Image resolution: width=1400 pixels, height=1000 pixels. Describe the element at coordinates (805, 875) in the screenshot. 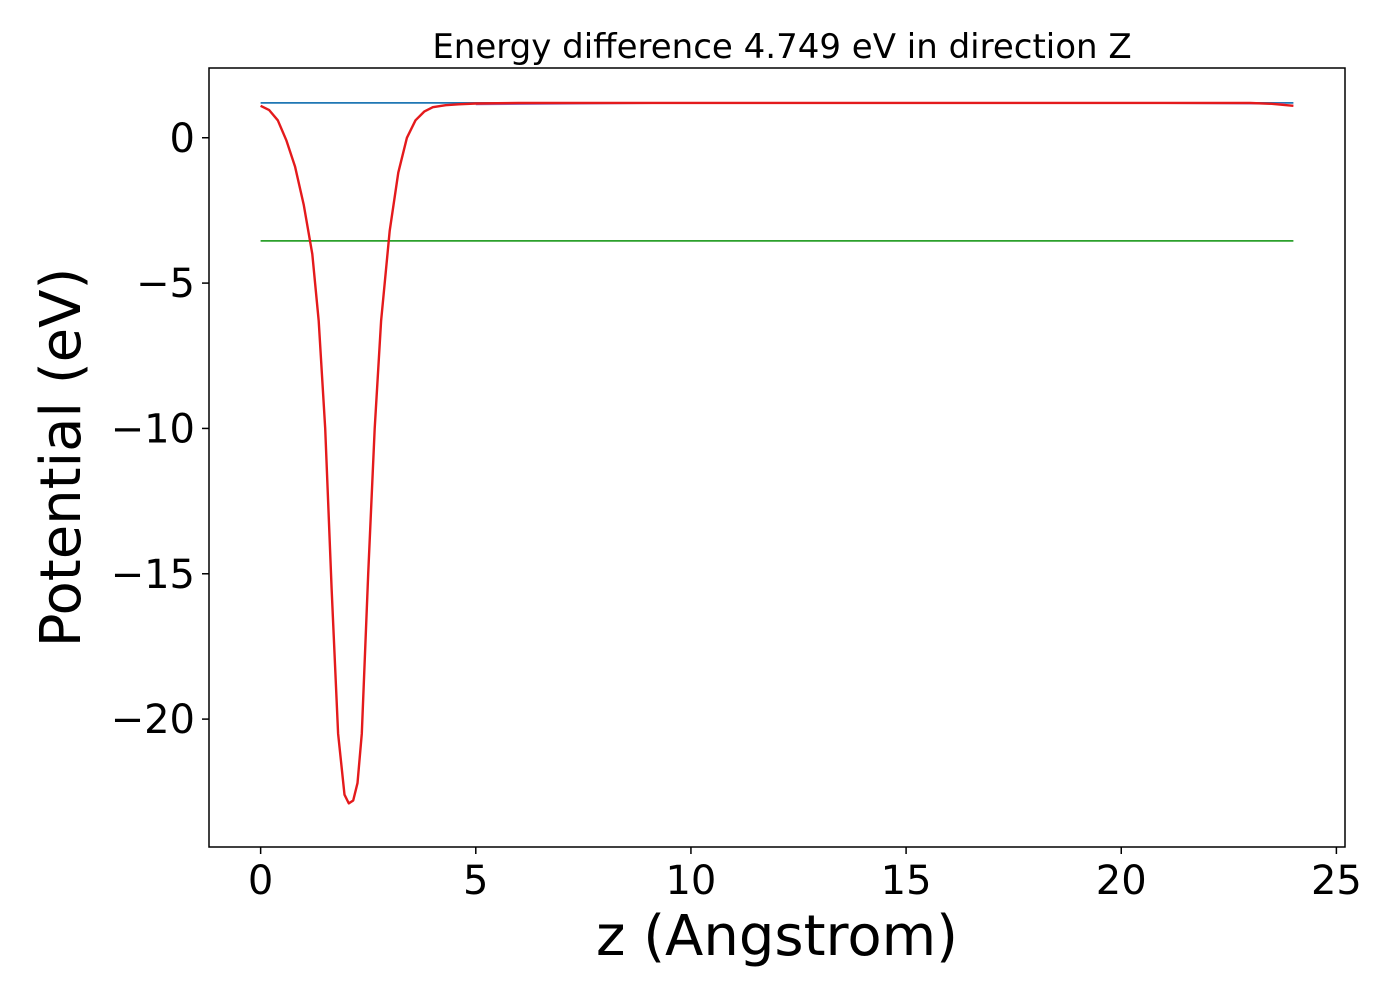

I see `x-axis-ticks: 0 5 10 15 20 25` at that location.